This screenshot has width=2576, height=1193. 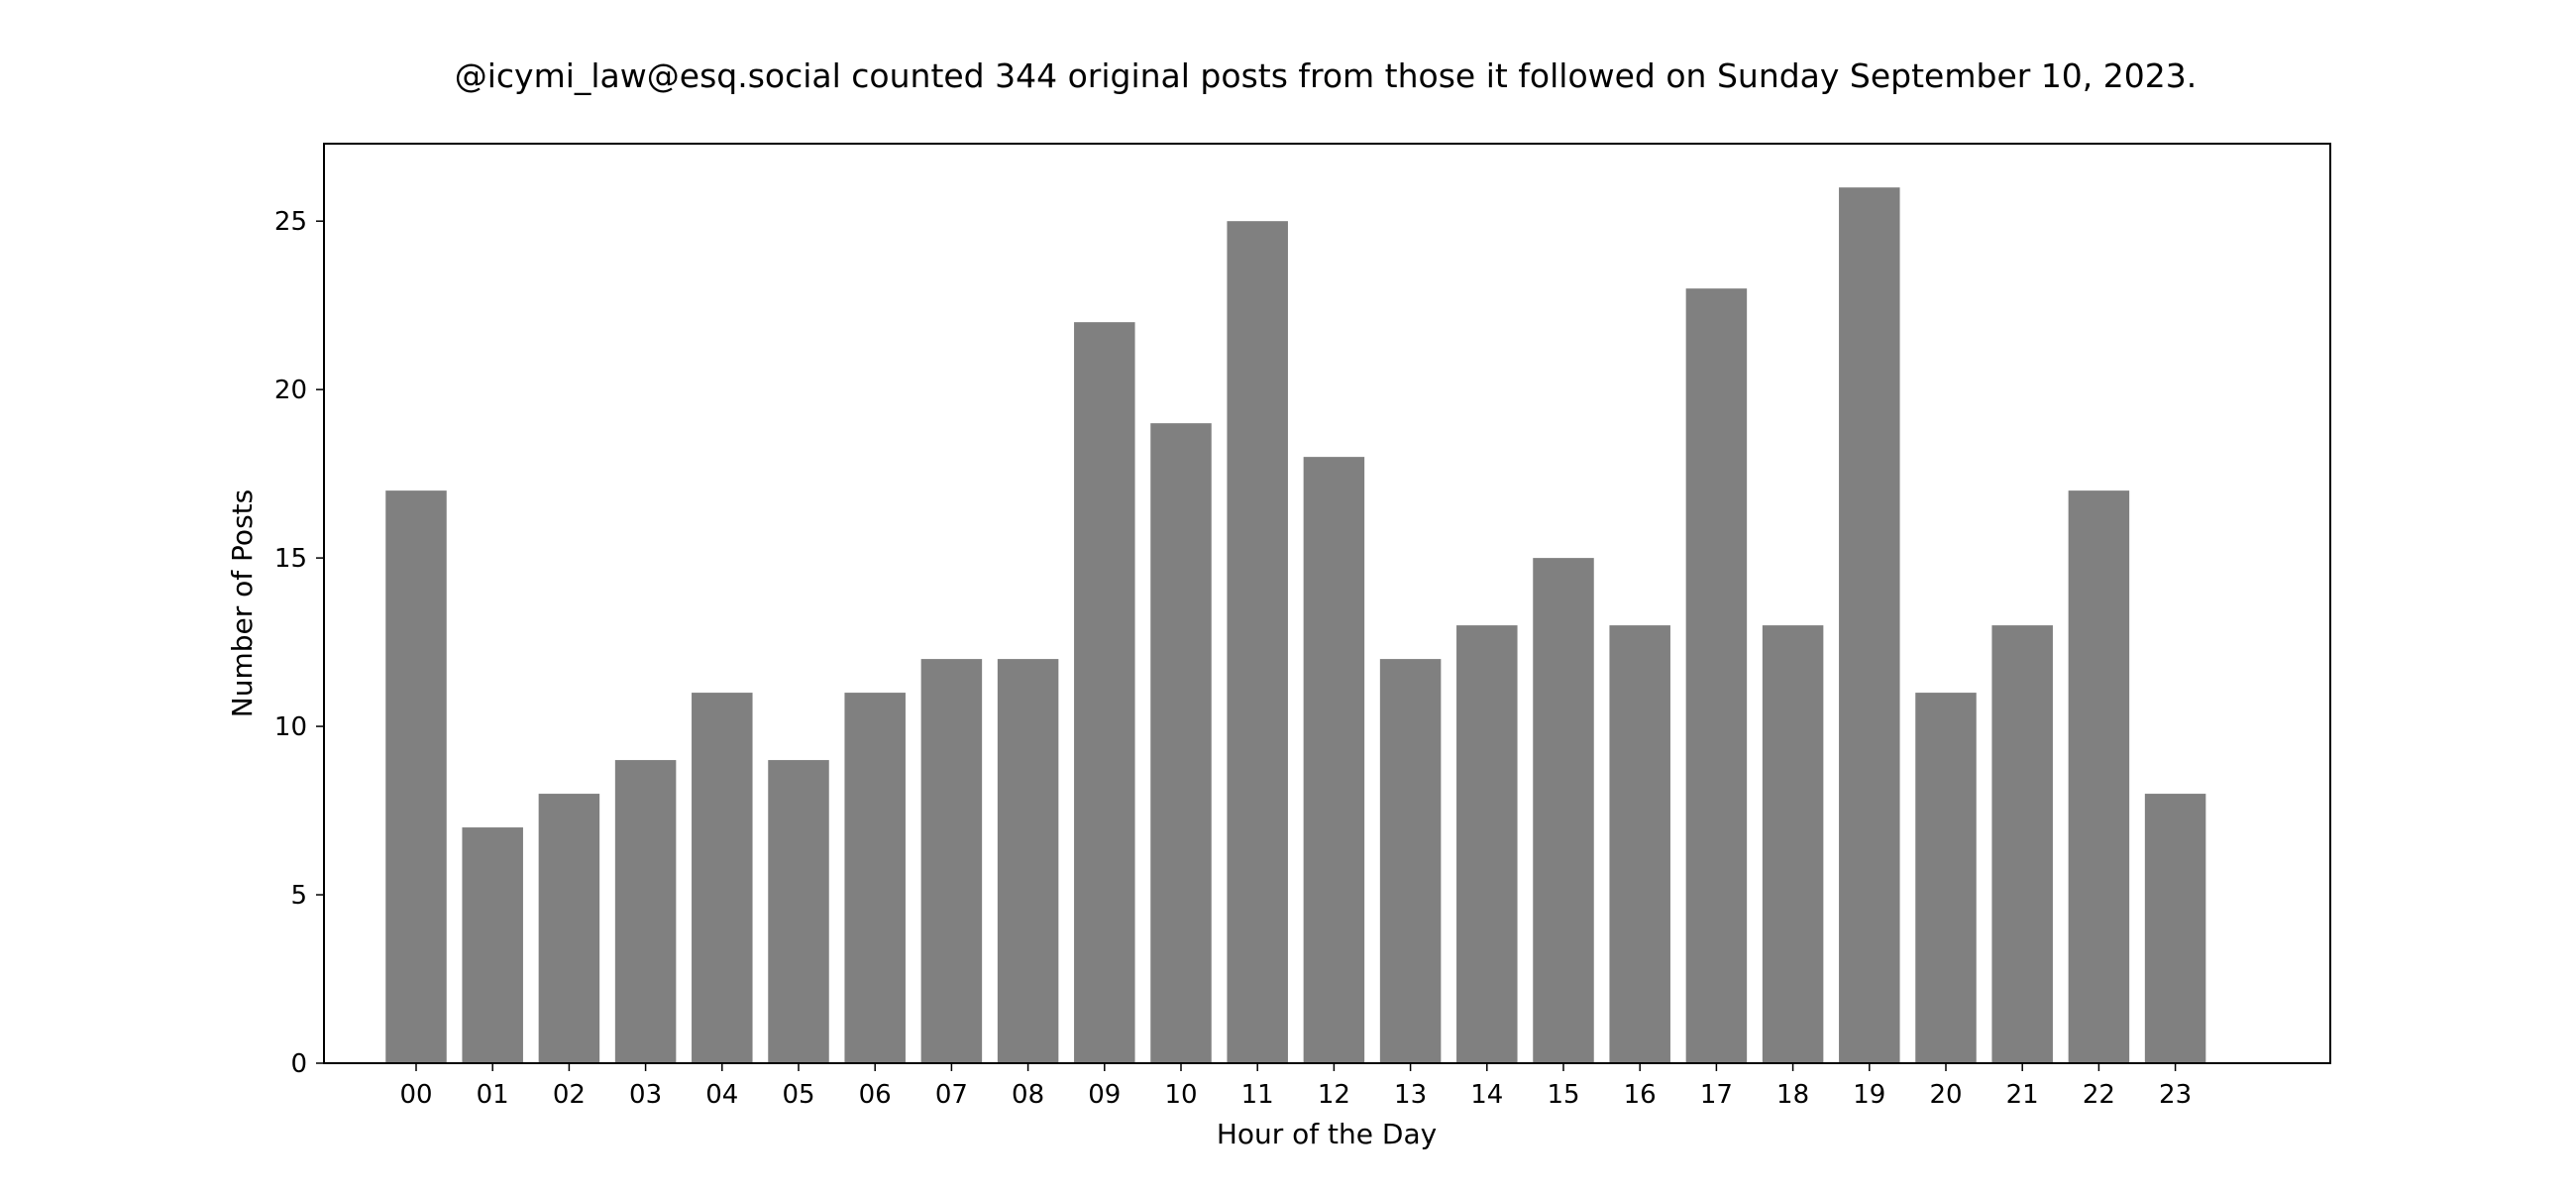 What do you see at coordinates (1717, 1095) in the screenshot?
I see `x-tick-label: 17` at bounding box center [1717, 1095].